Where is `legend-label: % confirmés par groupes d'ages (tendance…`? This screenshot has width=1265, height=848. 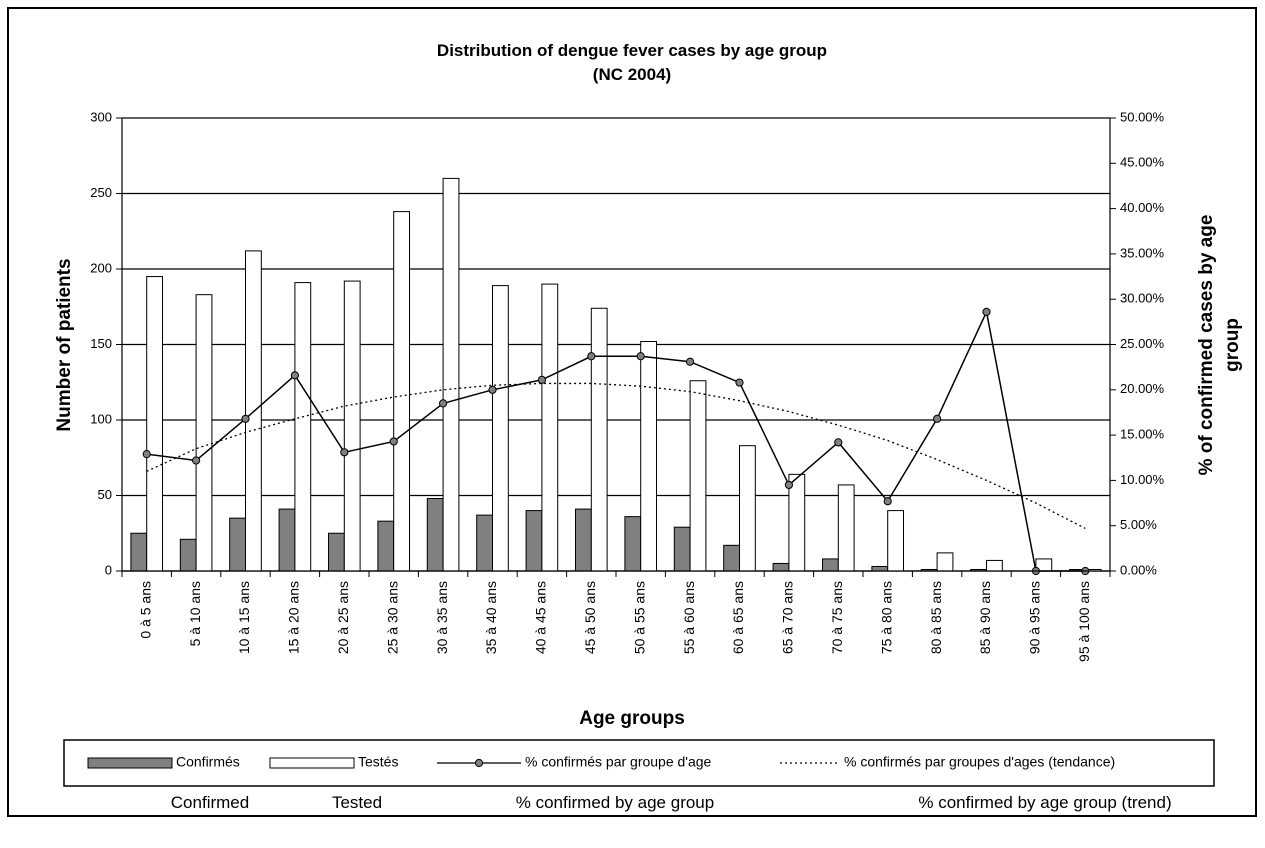
legend-label: % confirmés par groupes d'ages (tendance… is located at coordinates (979, 762).